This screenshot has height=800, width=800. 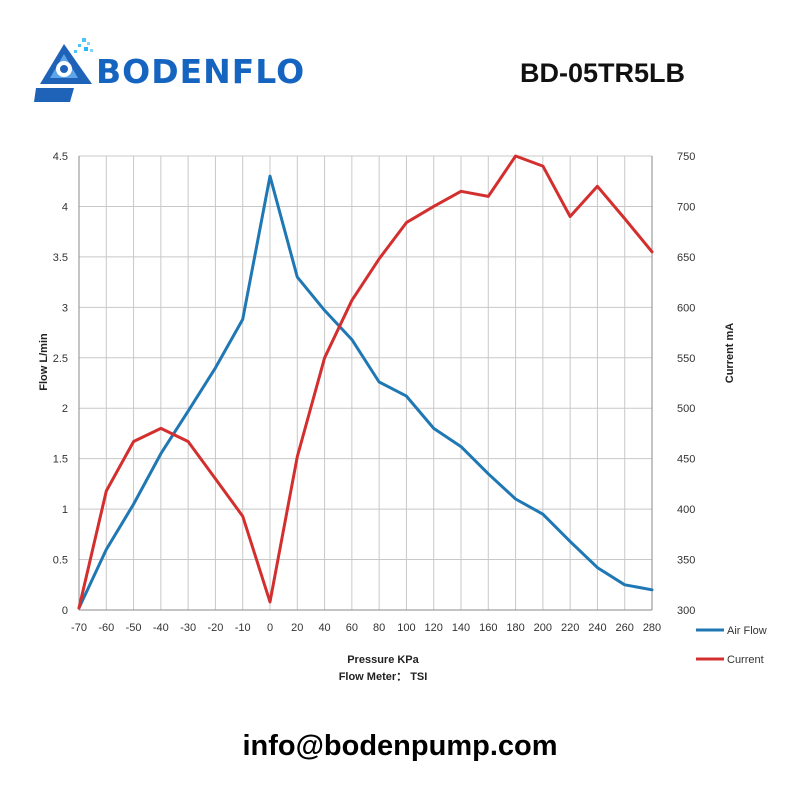 I want to click on x-tick-label: -20, so click(x=215, y=628).